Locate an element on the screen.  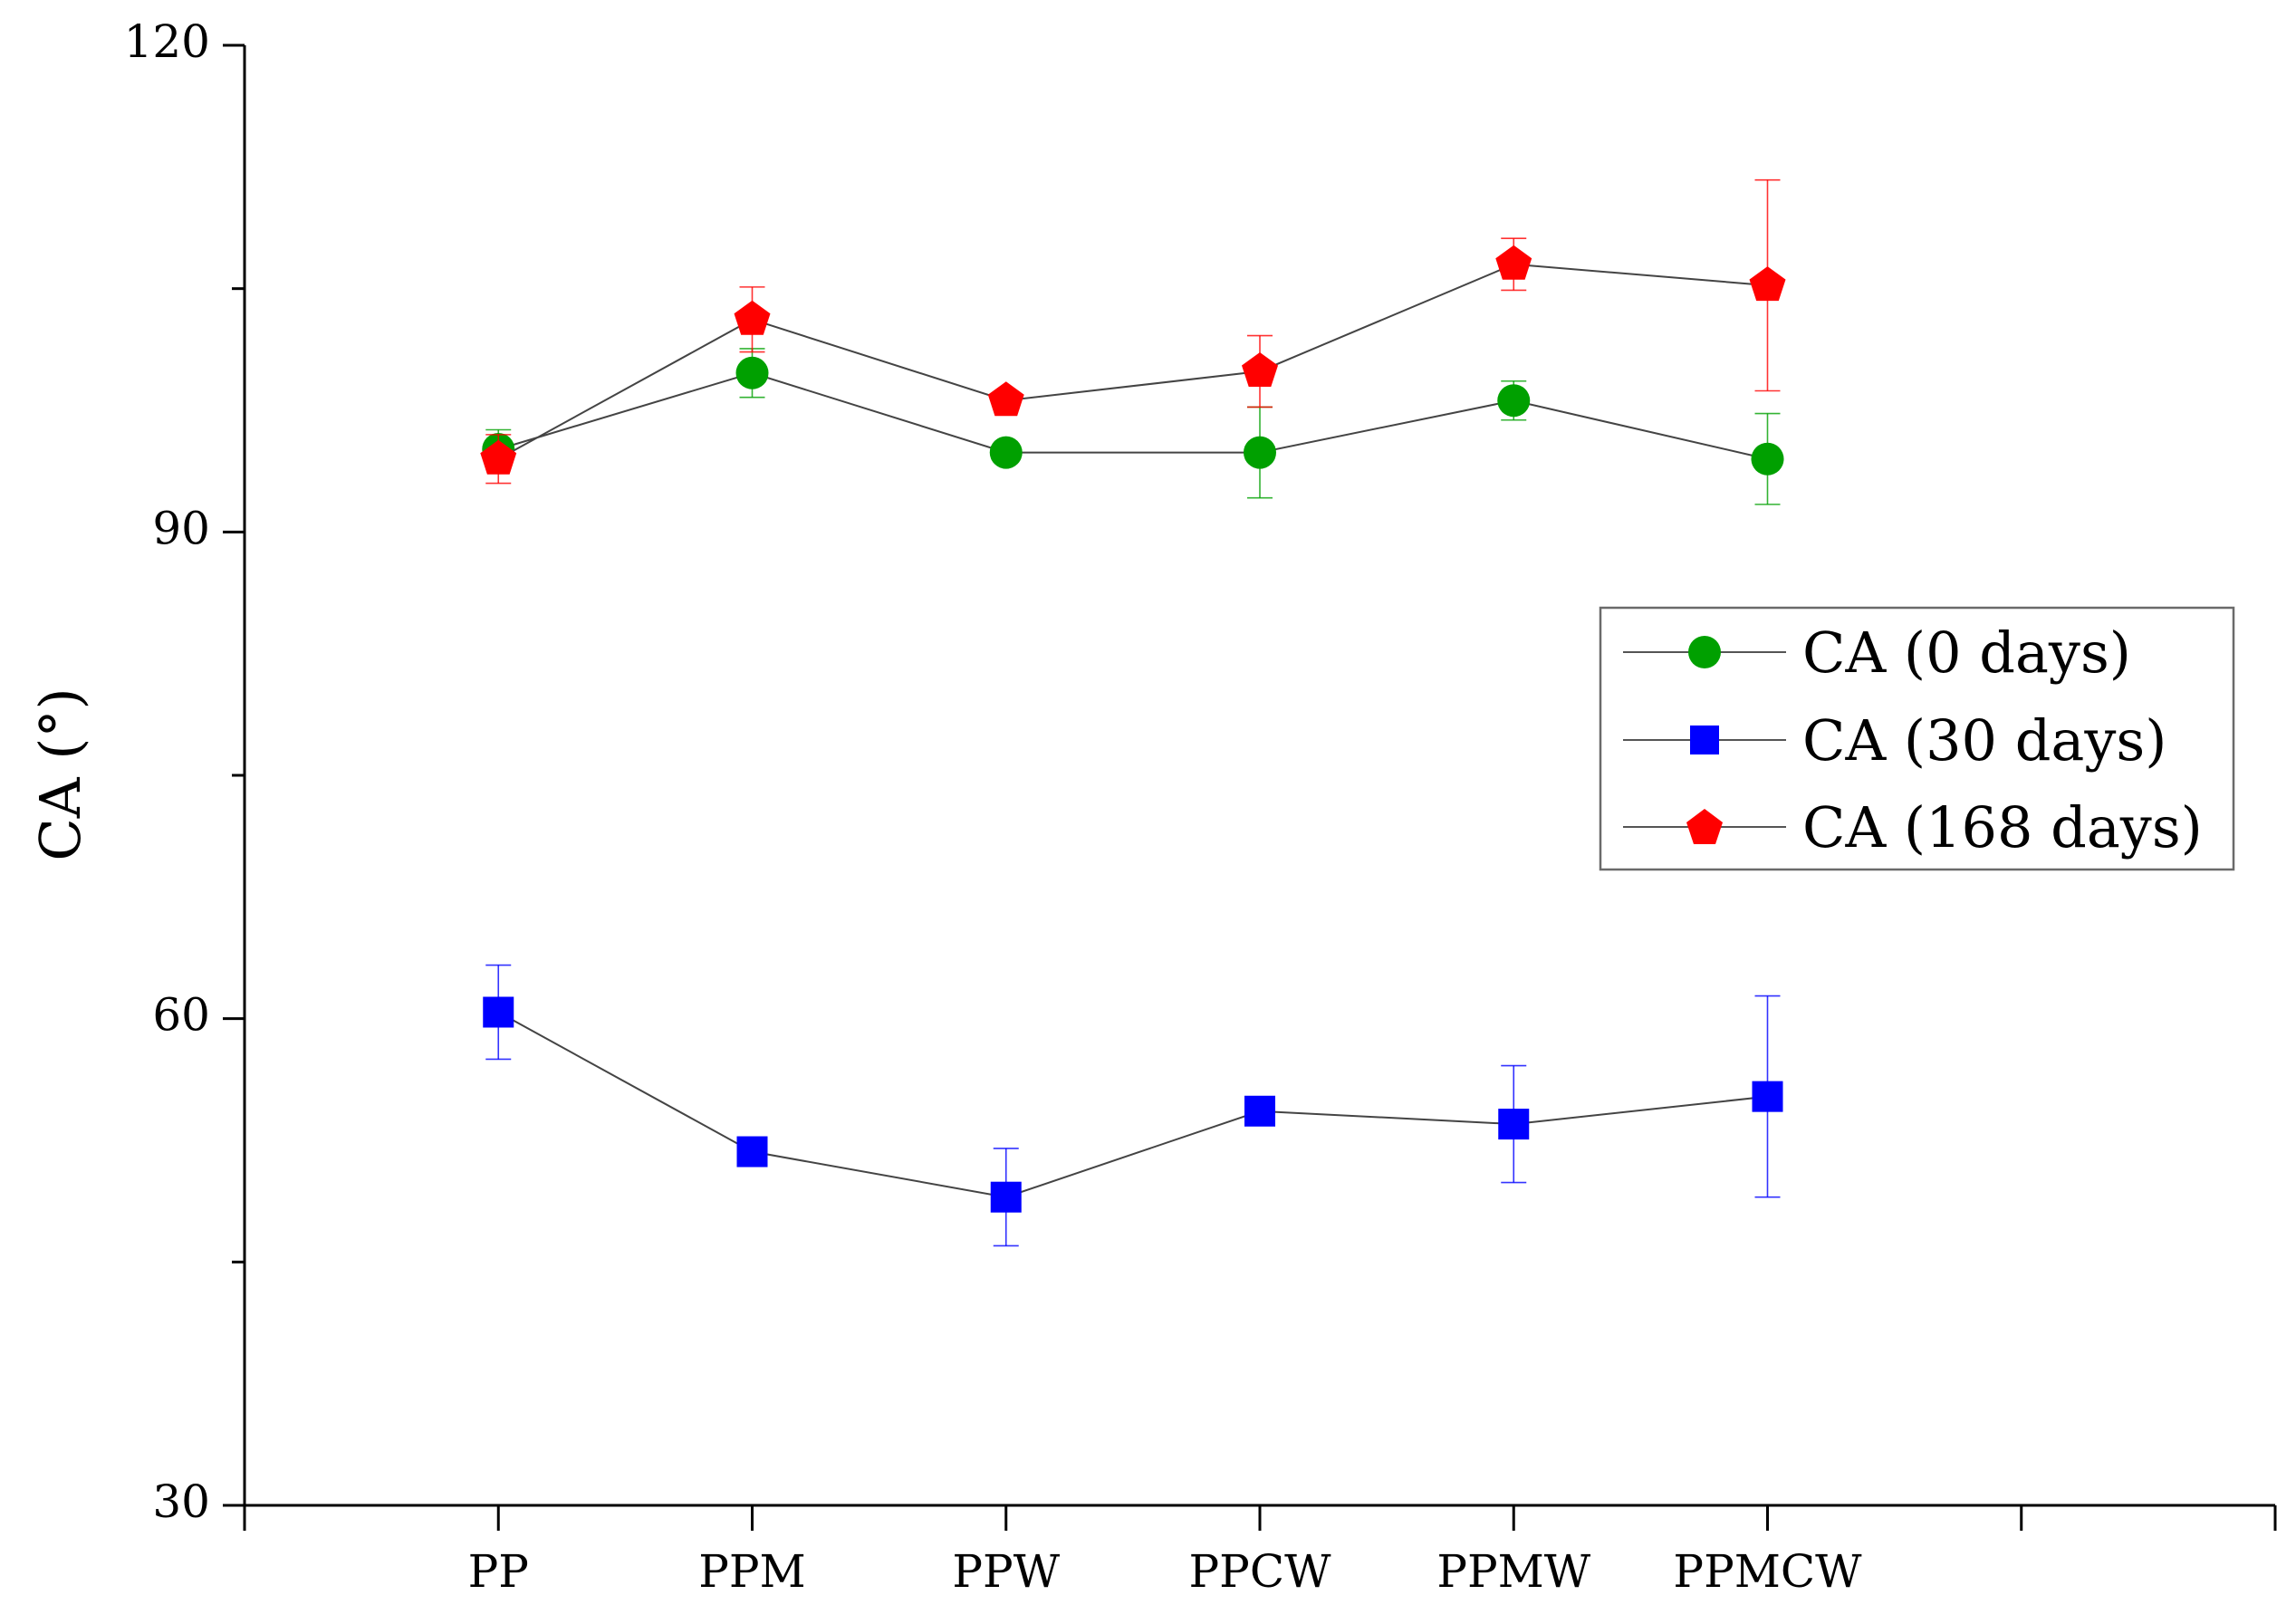
series-ca-168-days is located at coordinates (1133, 331).